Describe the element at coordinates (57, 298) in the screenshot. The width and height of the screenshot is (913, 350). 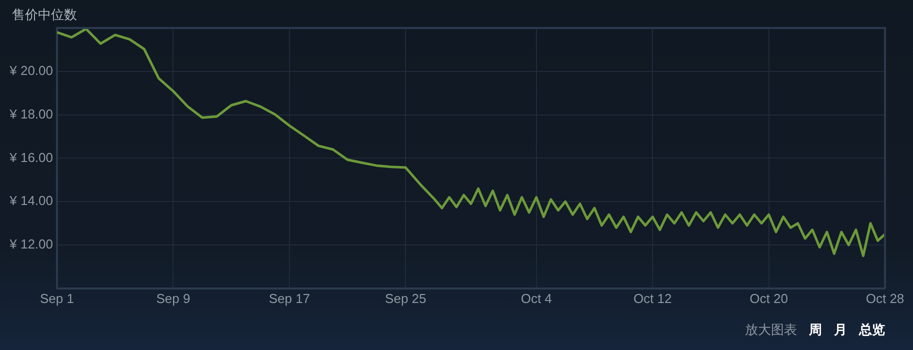
I see `x-tick-label: Sep 1` at that location.